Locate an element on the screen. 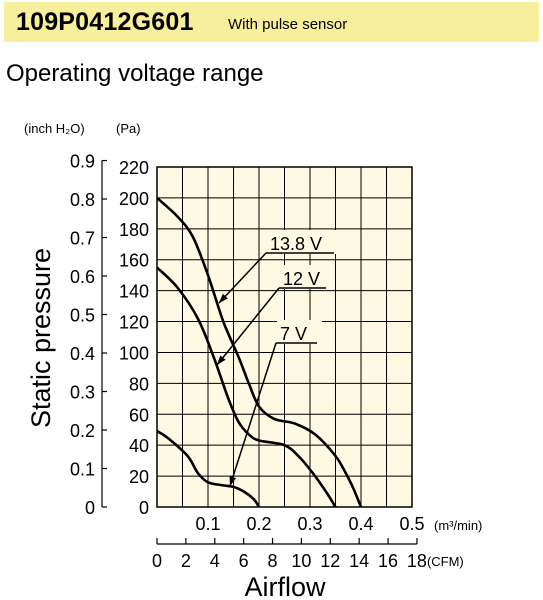 The width and height of the screenshot is (543, 600). series-label-group: 7 V is located at coordinates (275, 403).